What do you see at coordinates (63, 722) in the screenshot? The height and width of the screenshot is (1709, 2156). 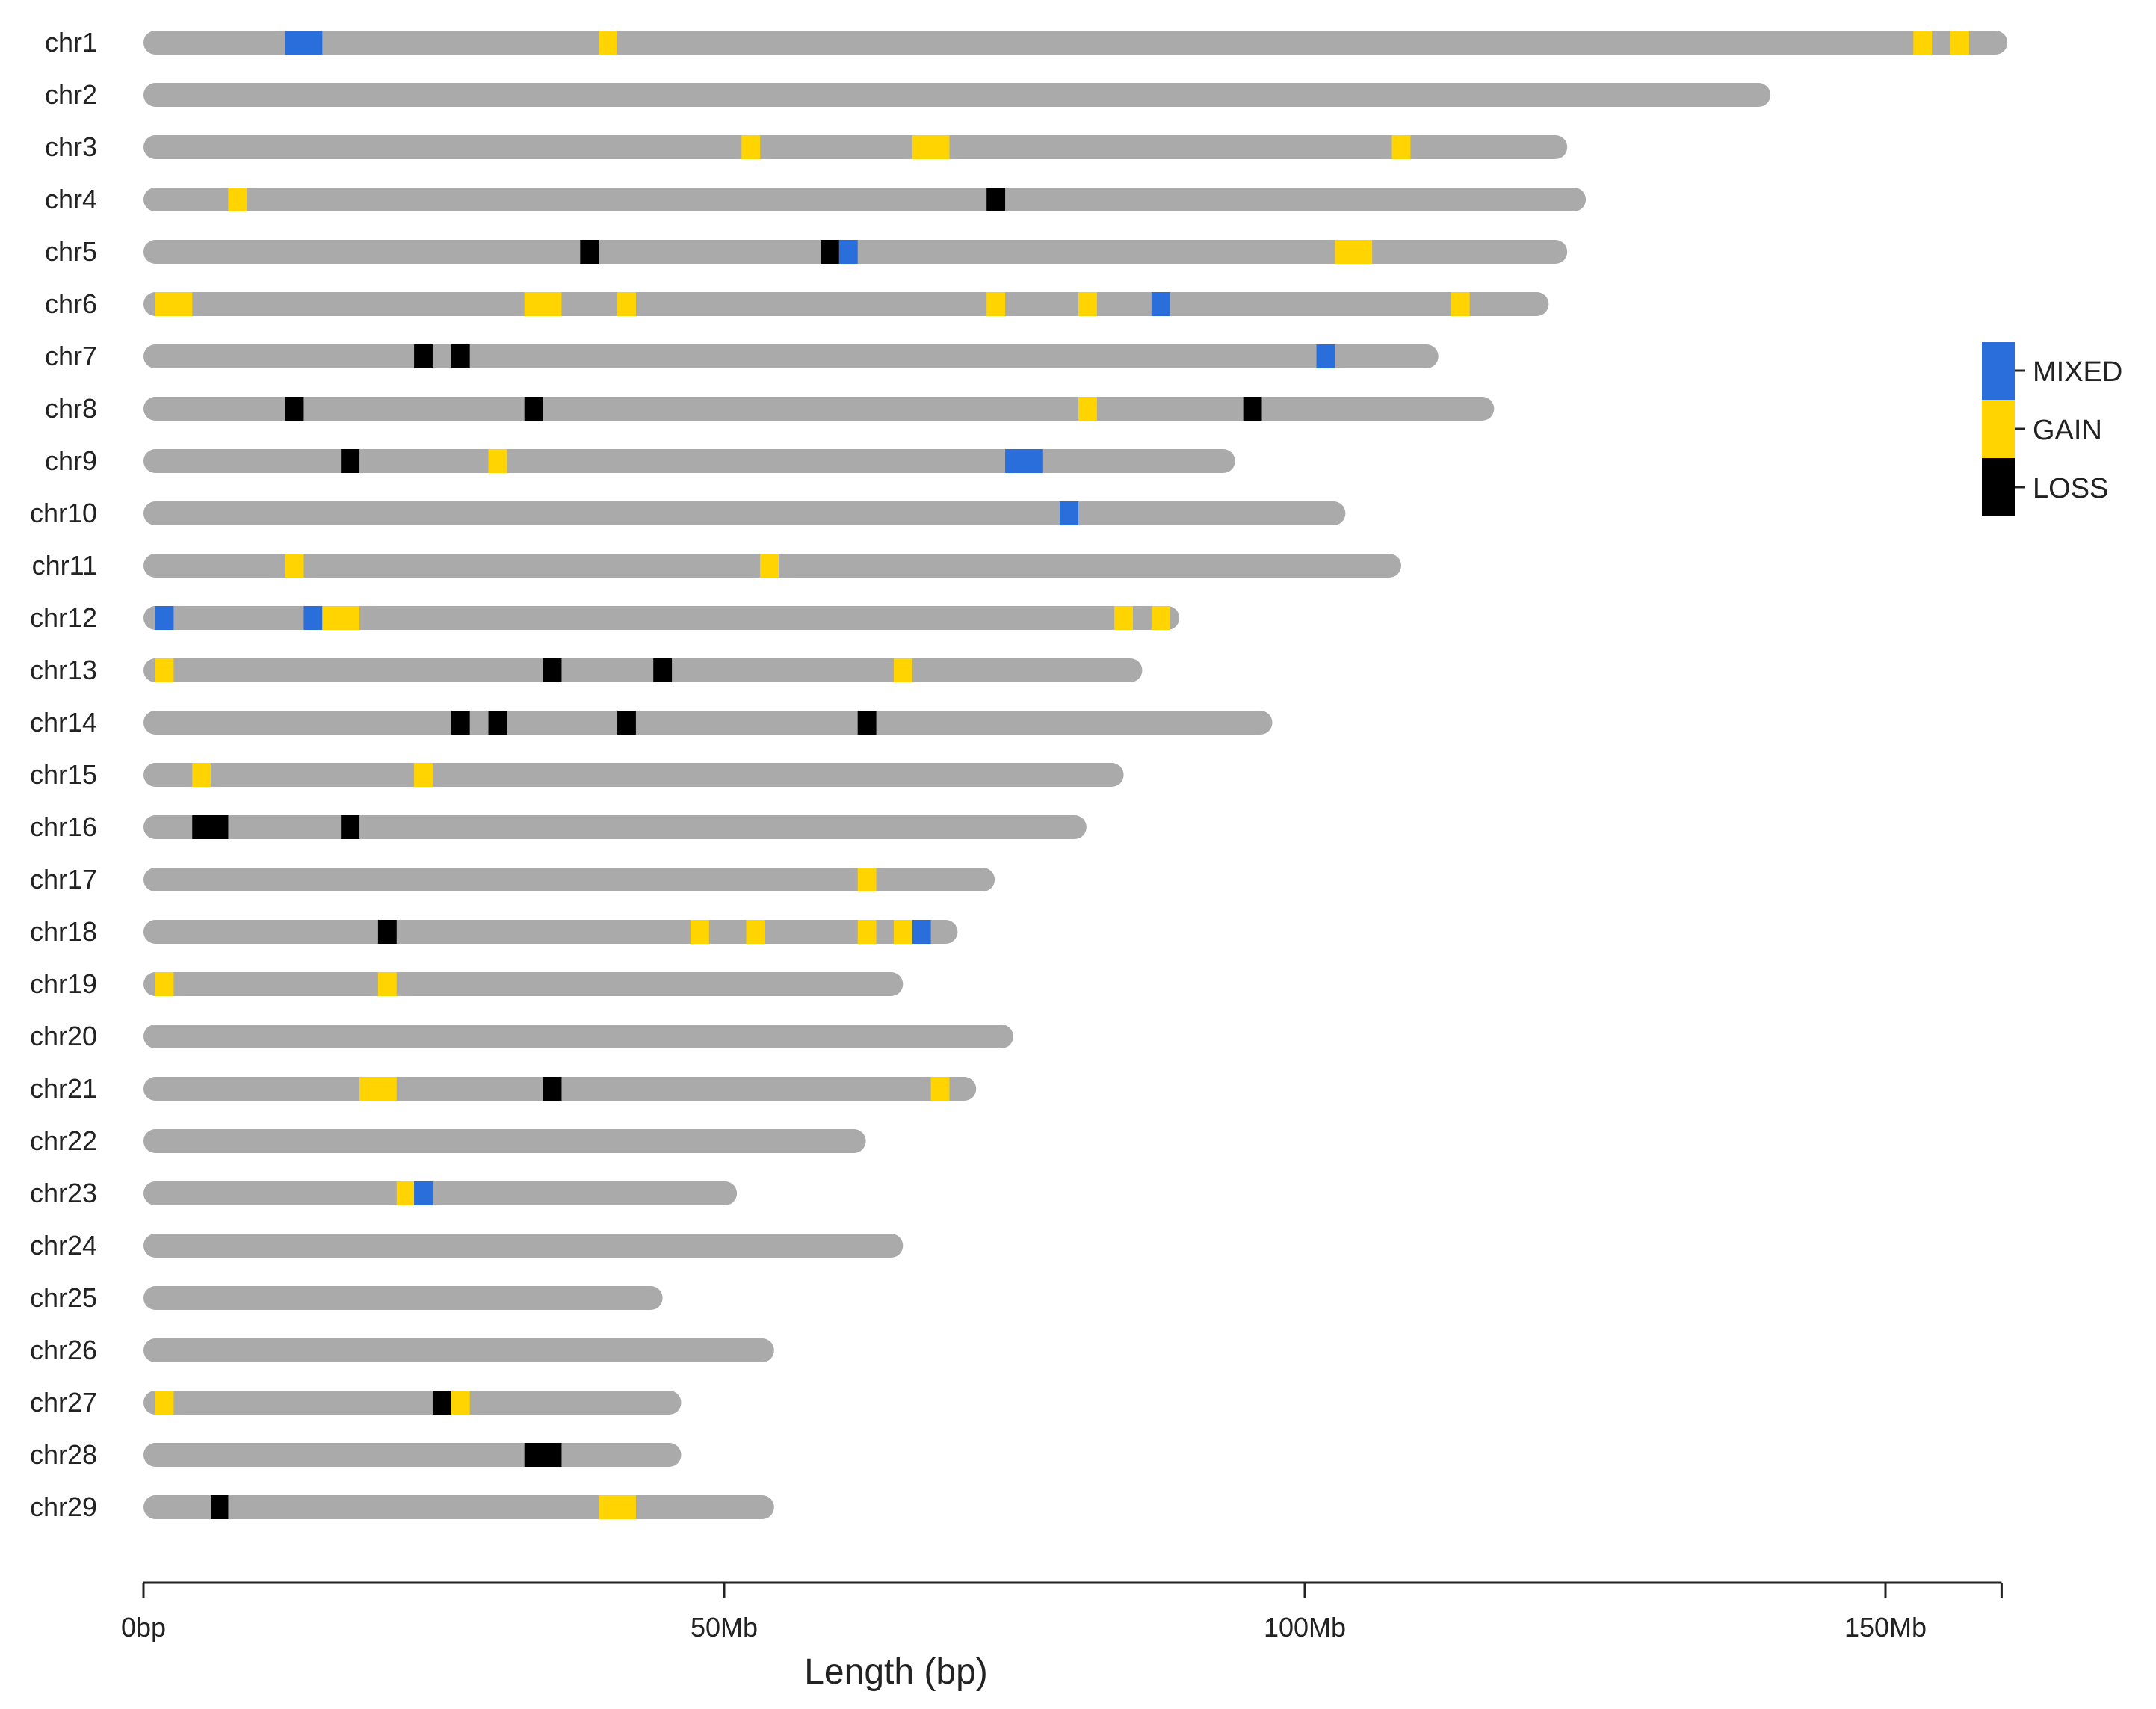 I see `chromosome-label: chr14` at bounding box center [63, 722].